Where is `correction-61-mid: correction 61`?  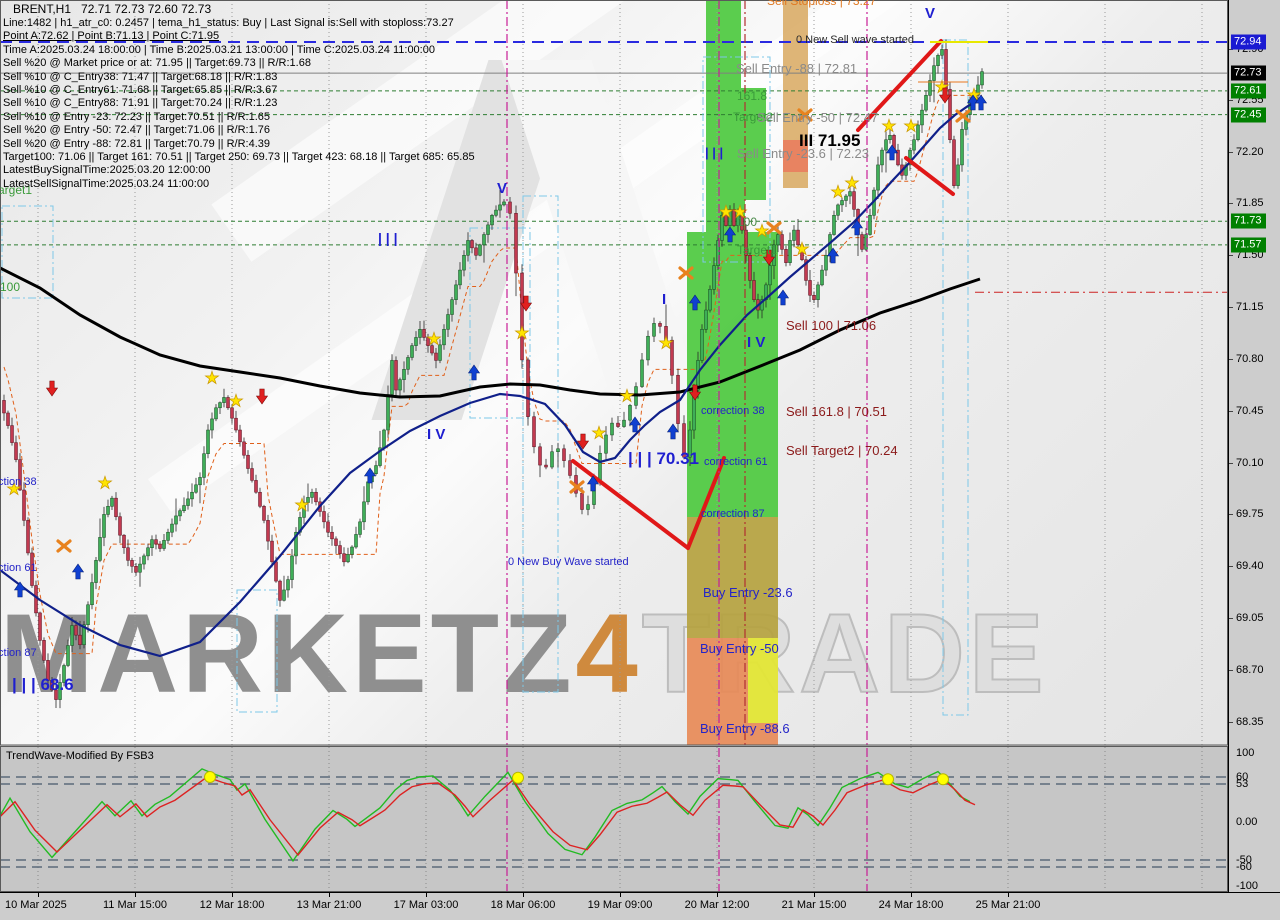
correction-61-mid: correction 61 is located at coordinates (736, 462).